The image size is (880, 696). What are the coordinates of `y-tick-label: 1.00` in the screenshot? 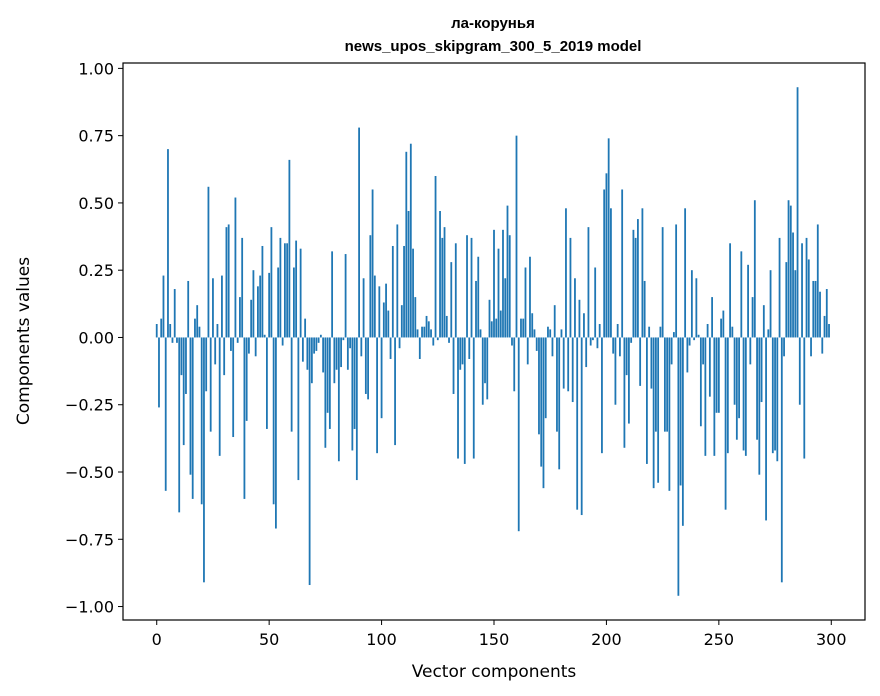 It's located at (96, 68).